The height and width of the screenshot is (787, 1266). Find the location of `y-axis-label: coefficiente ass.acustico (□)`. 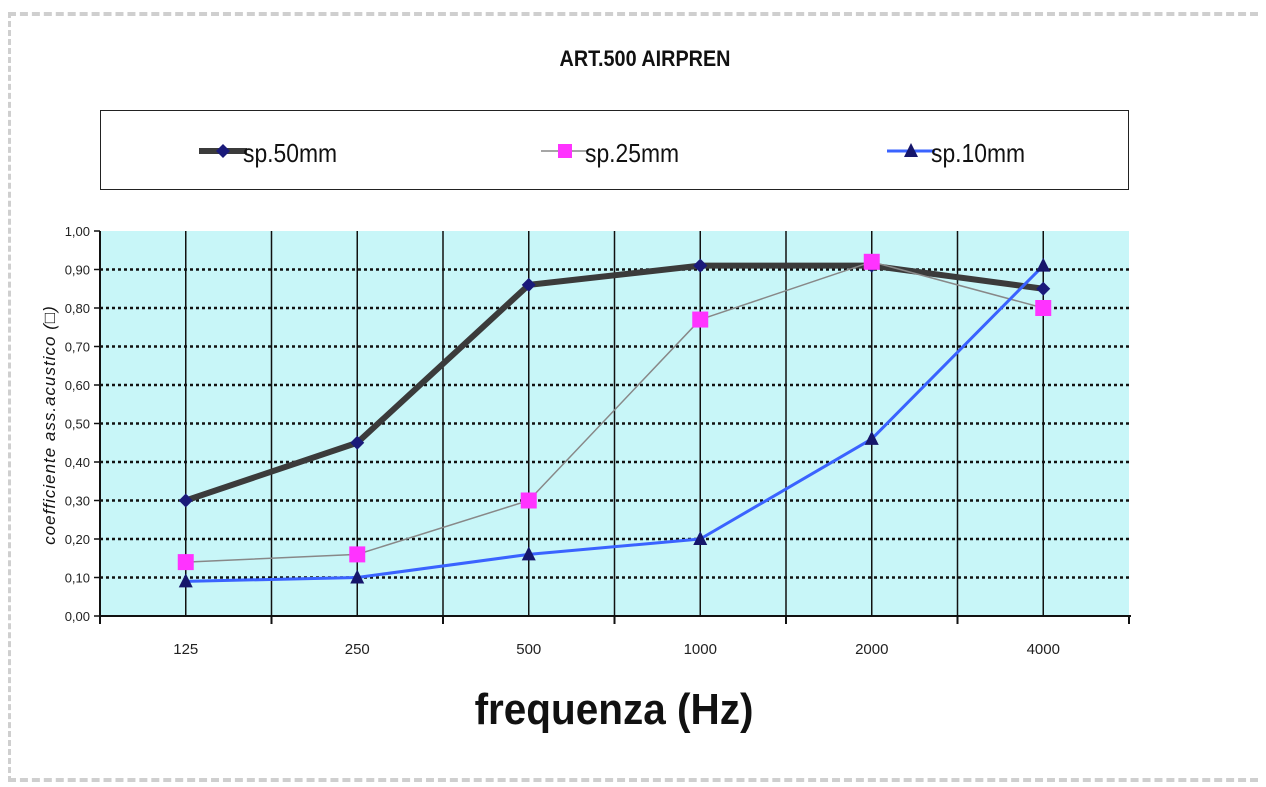

y-axis-label: coefficiente ass.acustico (□) is located at coordinates (49, 425).